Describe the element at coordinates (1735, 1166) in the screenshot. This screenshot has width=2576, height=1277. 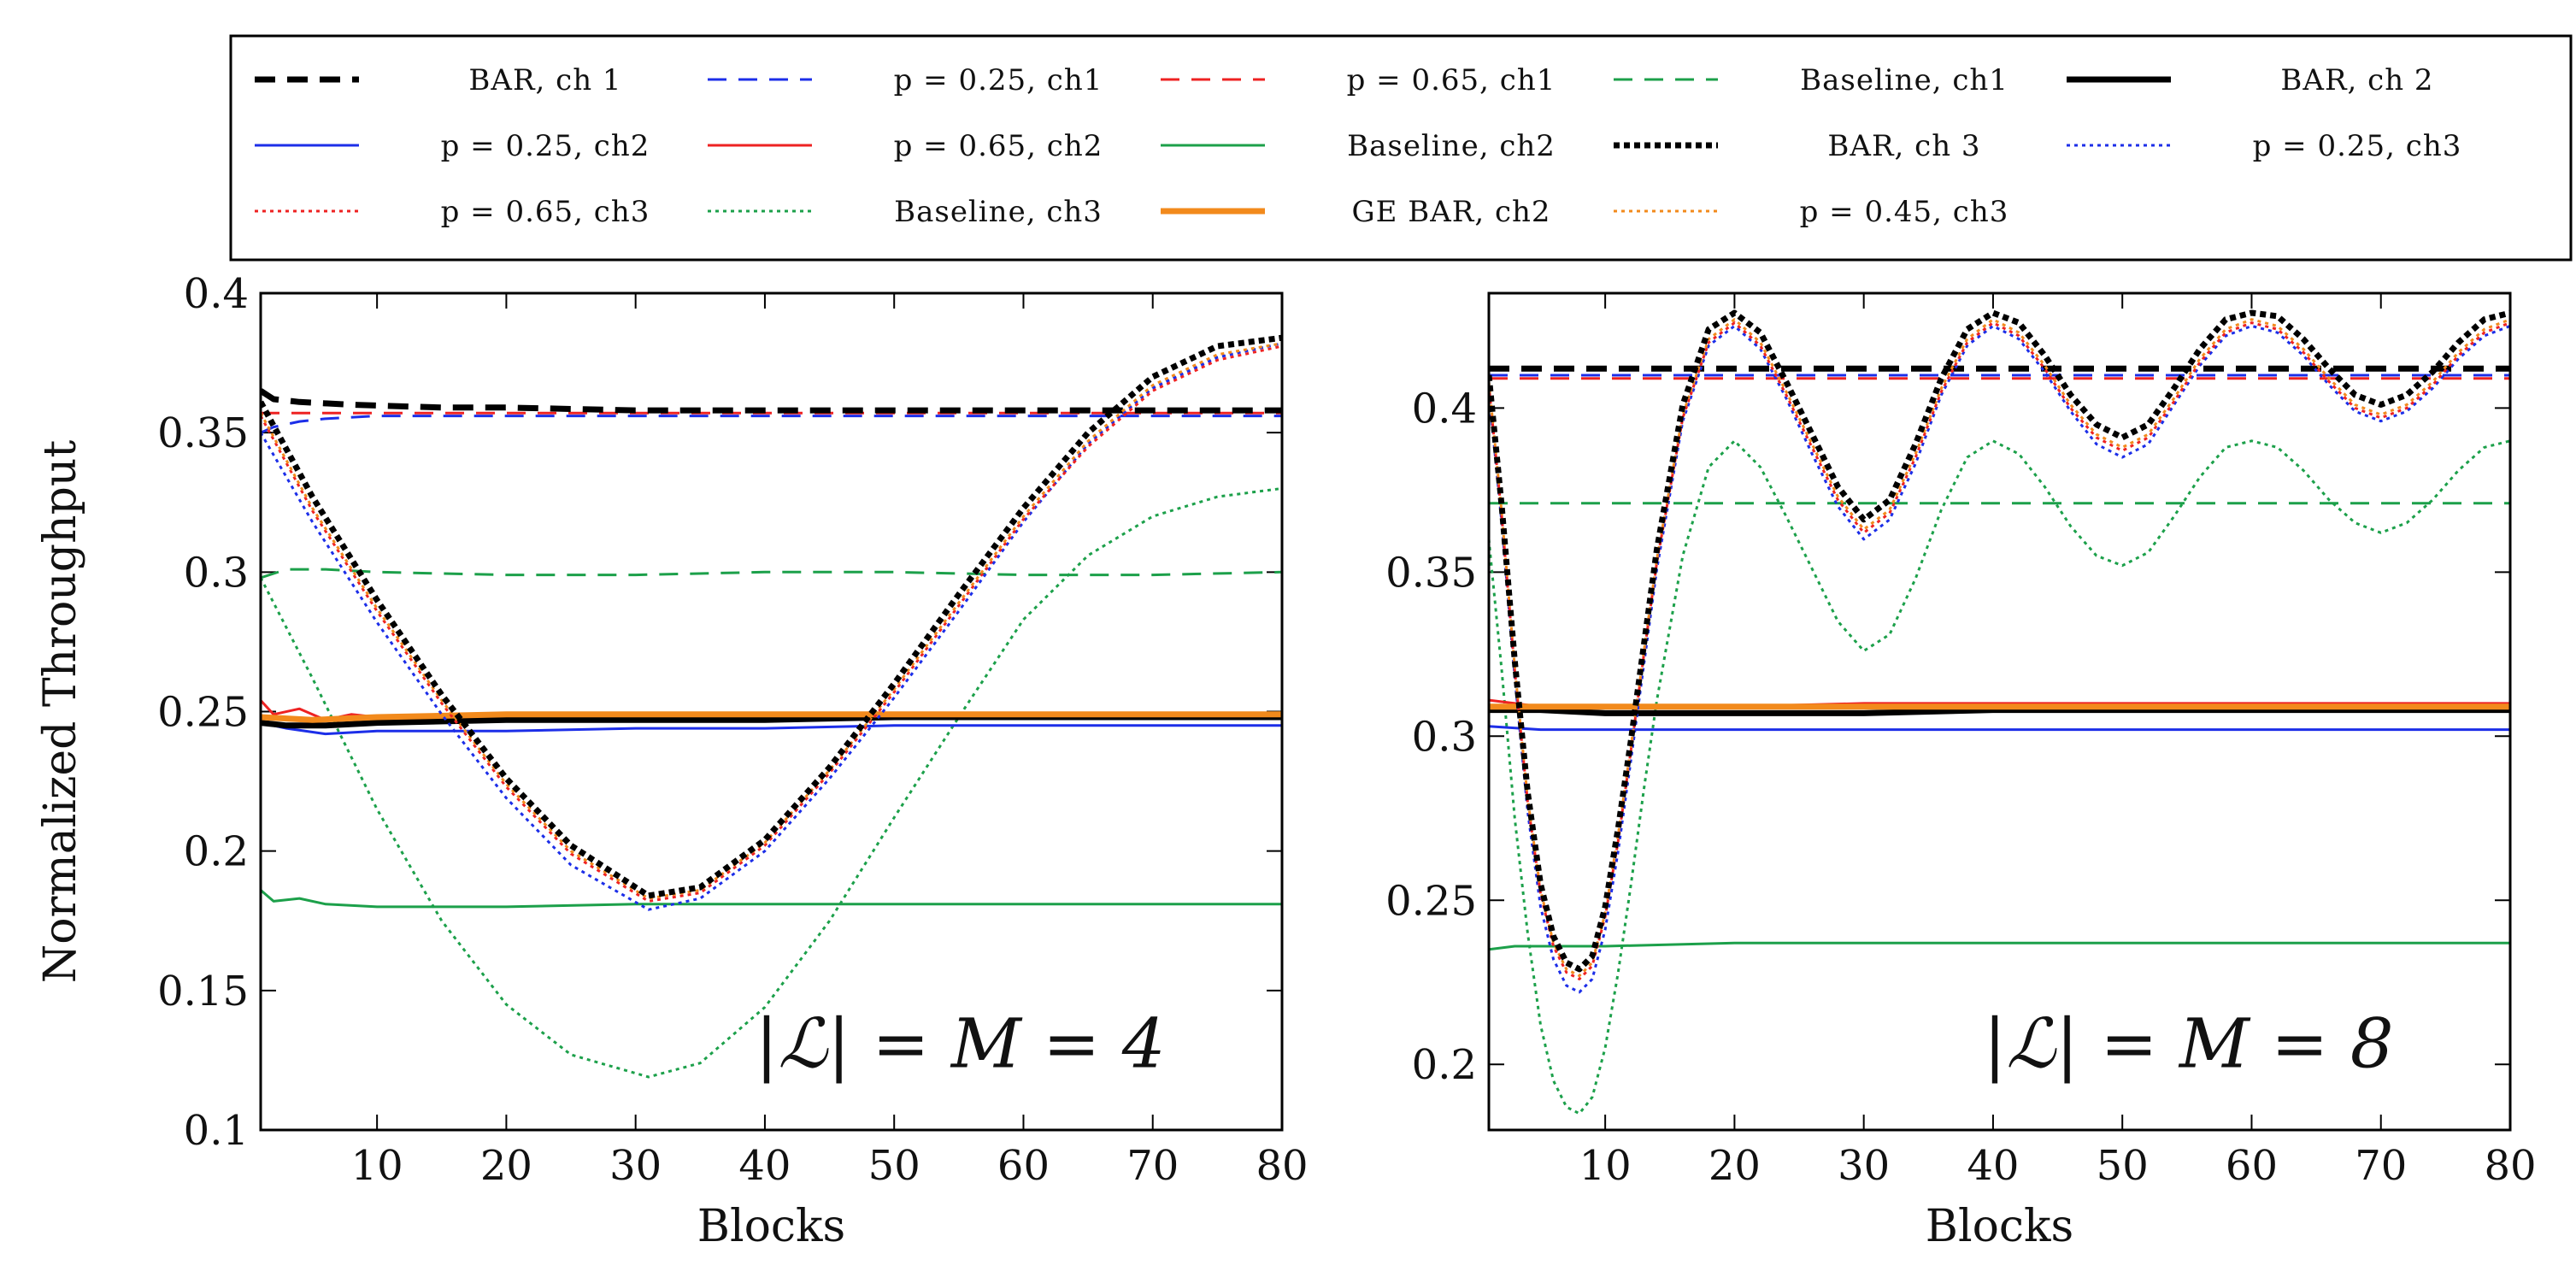
I see `right-panel-xtick-label: 20` at that location.